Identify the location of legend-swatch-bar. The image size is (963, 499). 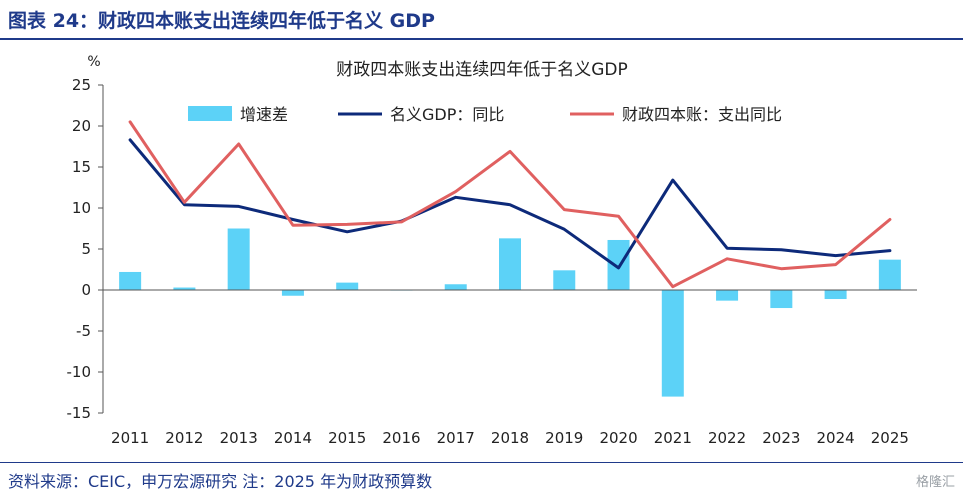
(210, 113).